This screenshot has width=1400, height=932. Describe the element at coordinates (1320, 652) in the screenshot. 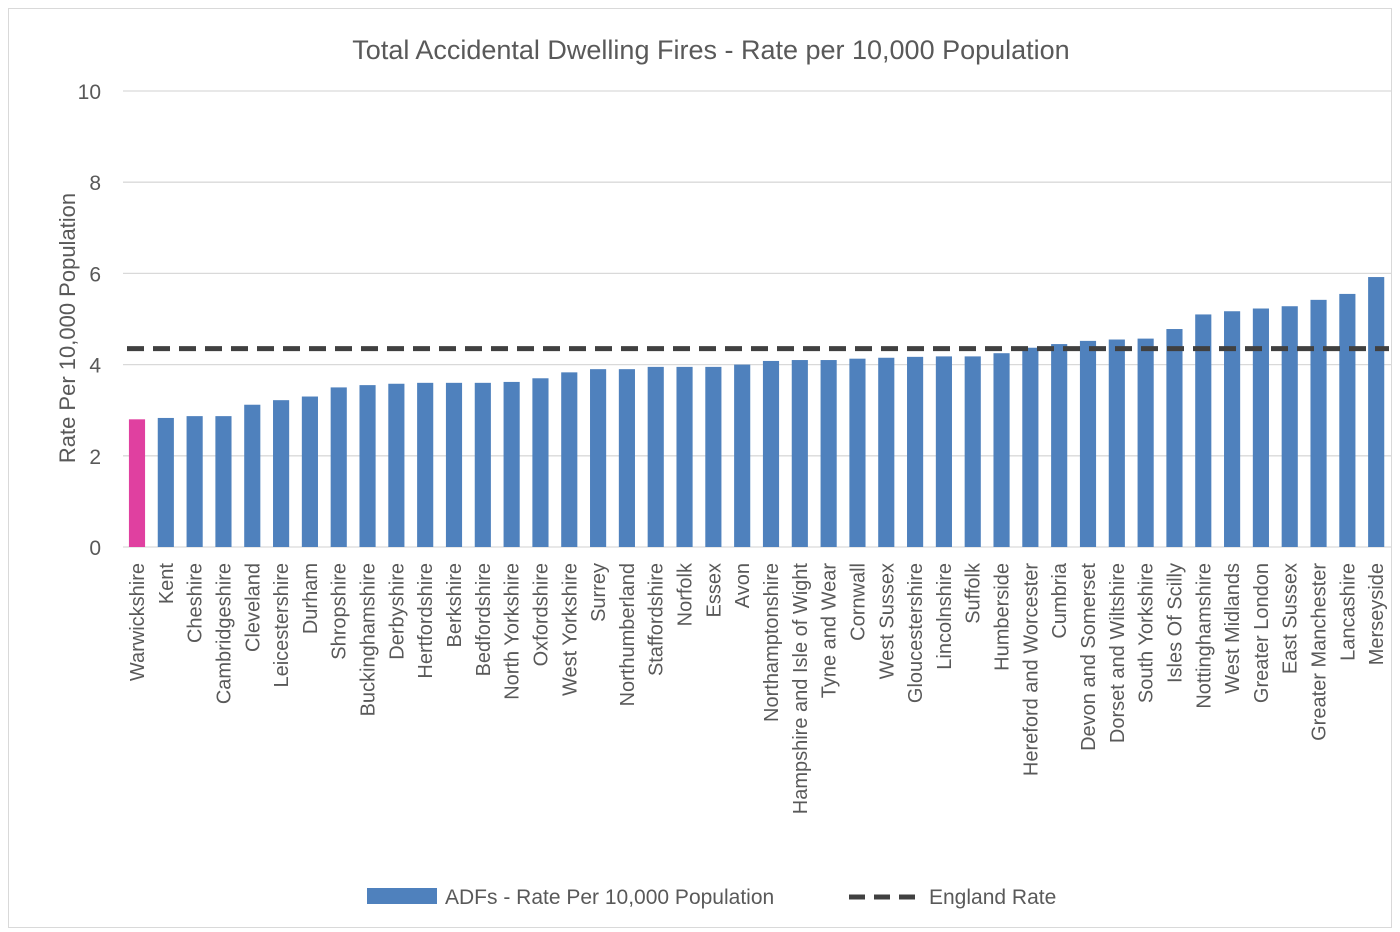

I see `x-tick-label: Greater Manchester` at that location.